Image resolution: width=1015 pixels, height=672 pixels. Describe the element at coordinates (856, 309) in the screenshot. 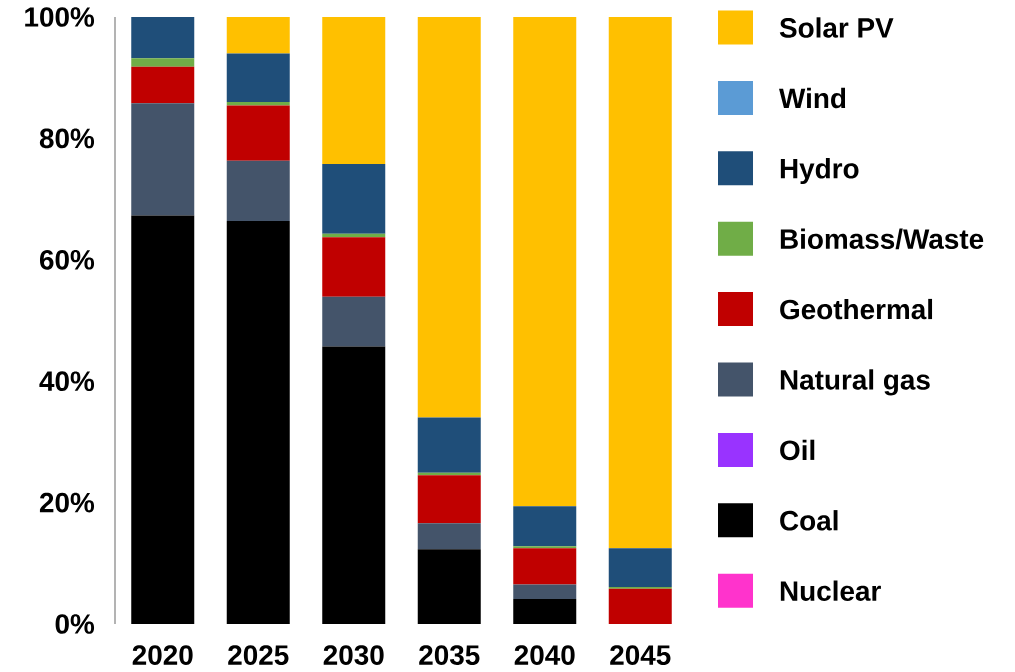

I see `legend-label: Geothermal` at that location.